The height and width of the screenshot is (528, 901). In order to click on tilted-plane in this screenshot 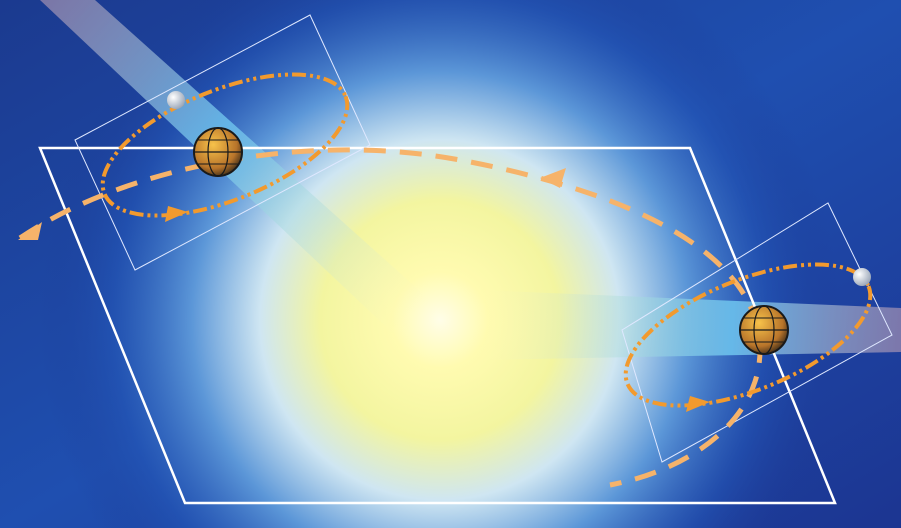, I will do `click(757, 332)`.